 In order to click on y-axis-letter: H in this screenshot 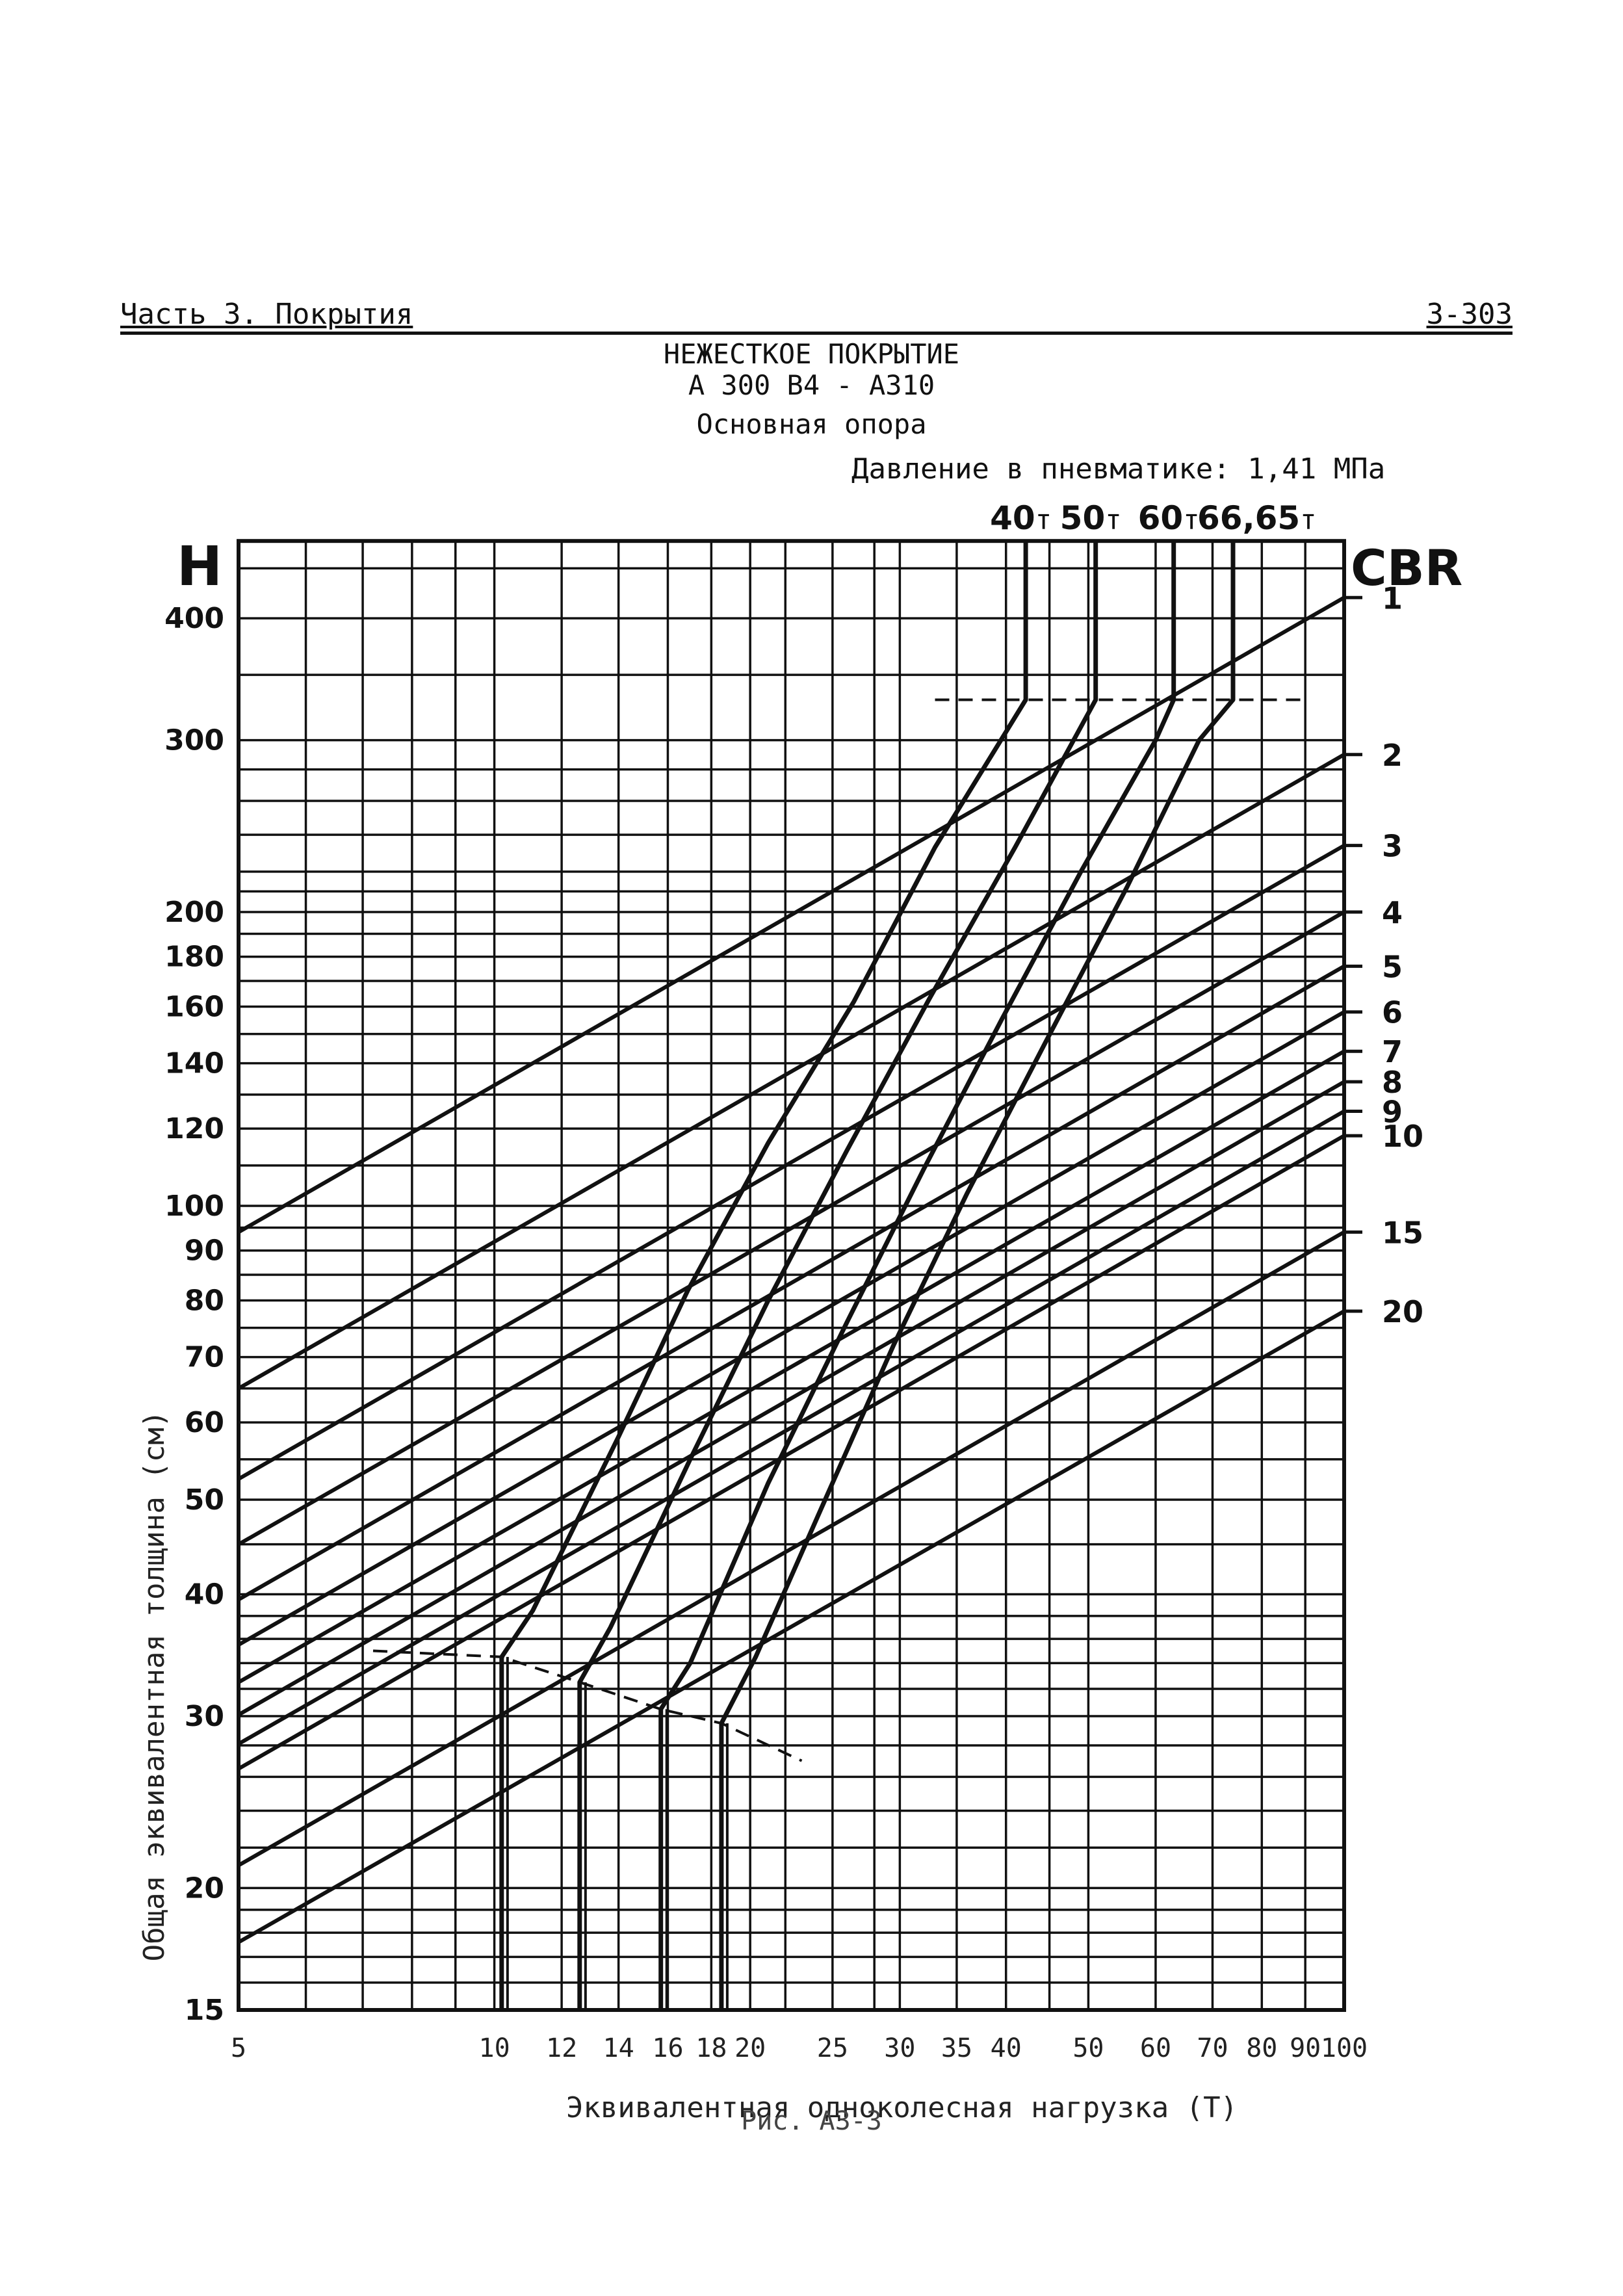, I will do `click(200, 566)`.